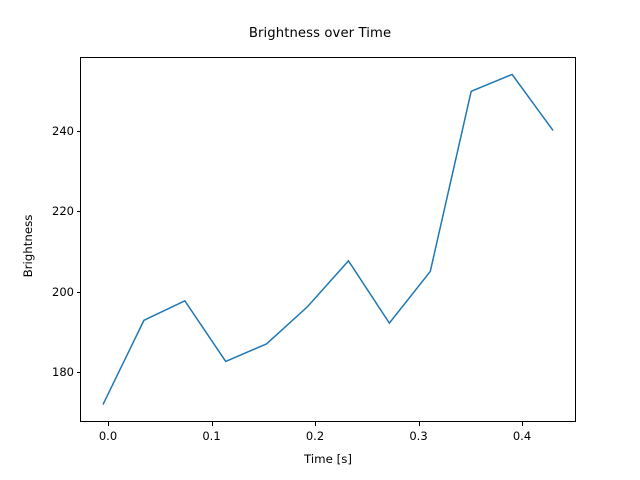 This screenshot has width=640, height=480. What do you see at coordinates (63, 211) in the screenshot?
I see `ytick-label-220: 220` at bounding box center [63, 211].